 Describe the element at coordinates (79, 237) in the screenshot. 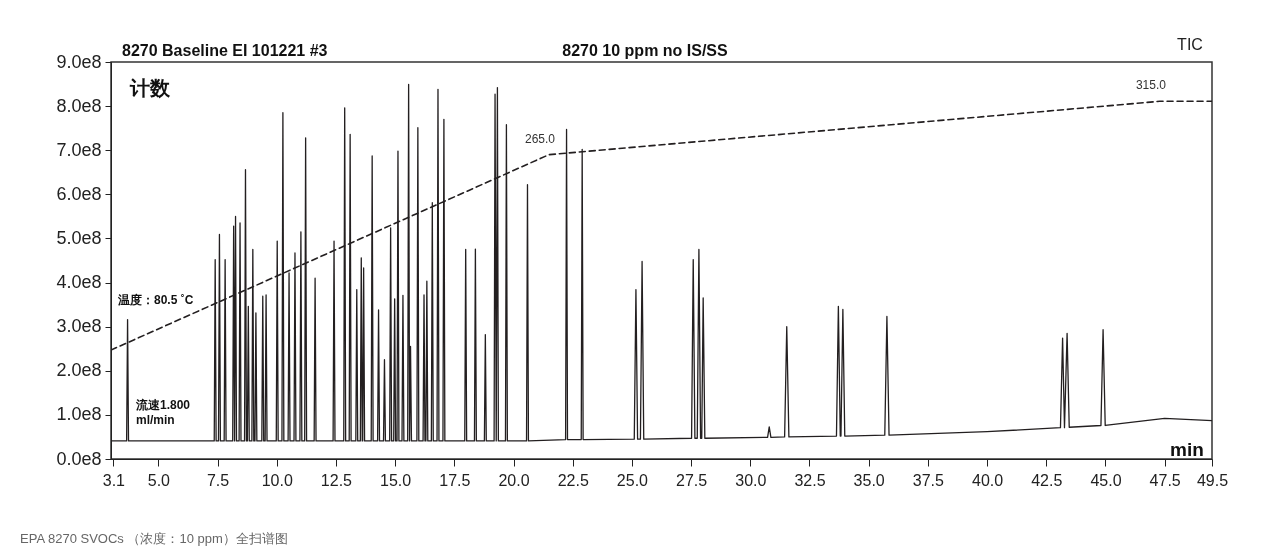

I see `y-tick-label: 5.0e8` at that location.